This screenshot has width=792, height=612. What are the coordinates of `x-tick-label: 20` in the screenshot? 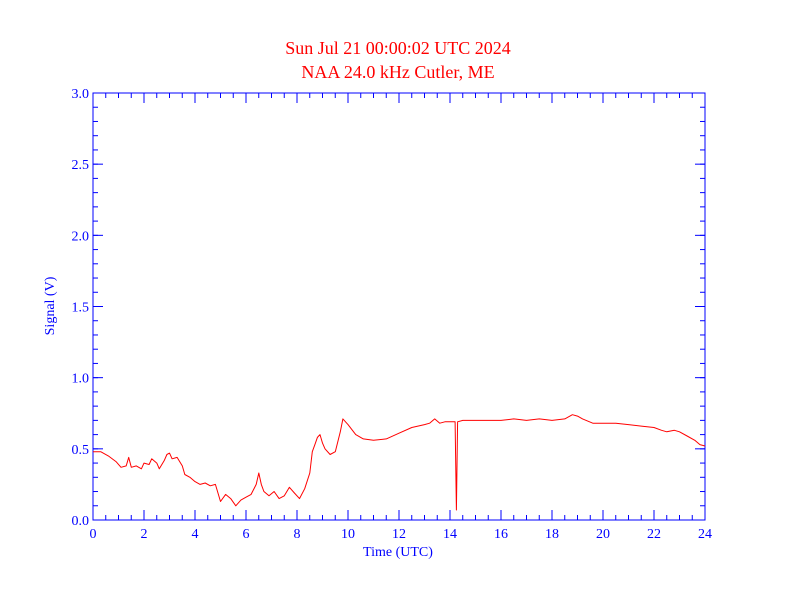 It's located at (603, 534).